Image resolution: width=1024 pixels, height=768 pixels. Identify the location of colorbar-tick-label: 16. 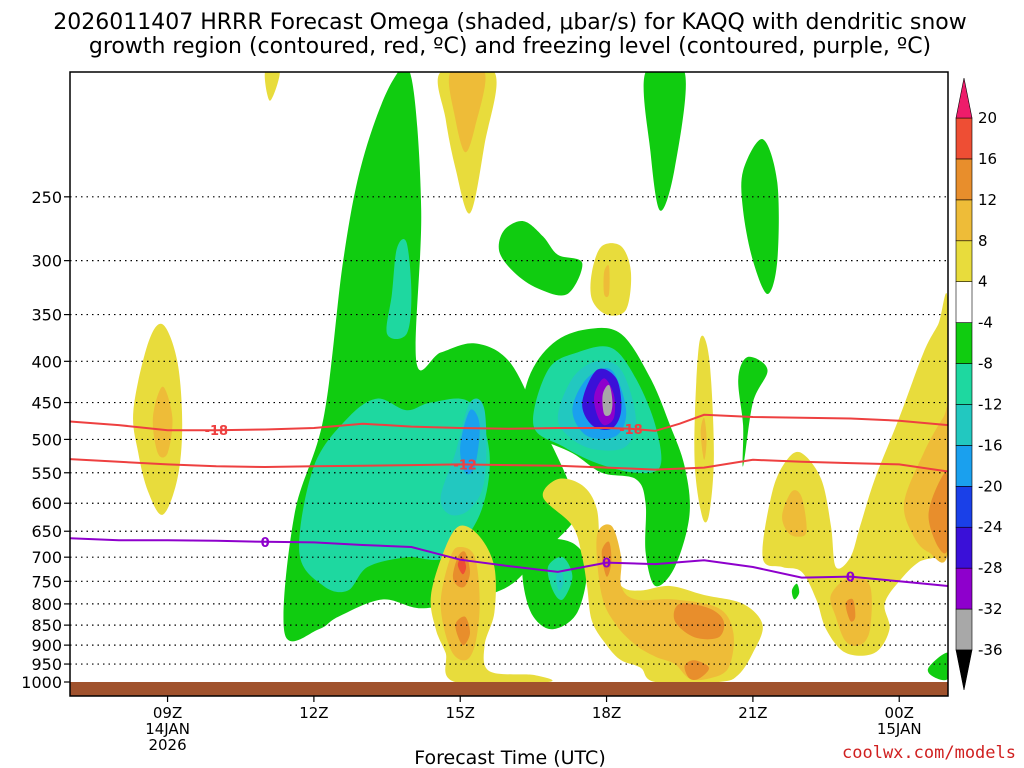
(987, 159).